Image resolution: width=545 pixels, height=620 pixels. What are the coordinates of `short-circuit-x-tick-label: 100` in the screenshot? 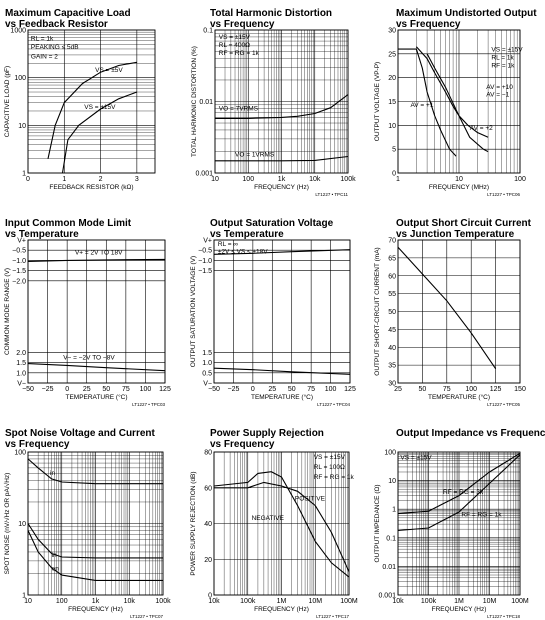 It's located at (471, 389).